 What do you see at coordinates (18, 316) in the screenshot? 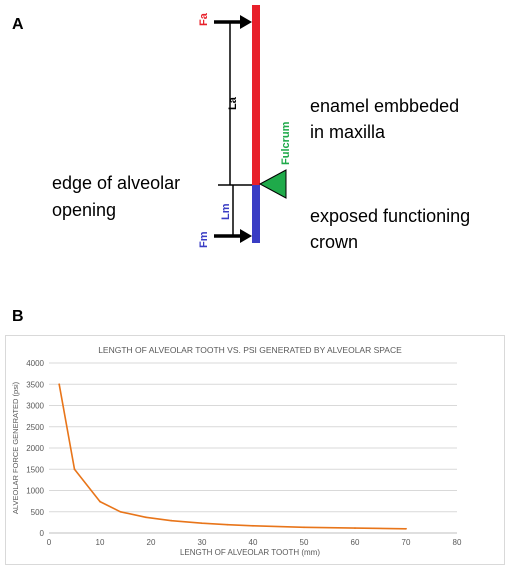
I see `panel-b-label: B` at bounding box center [18, 316].